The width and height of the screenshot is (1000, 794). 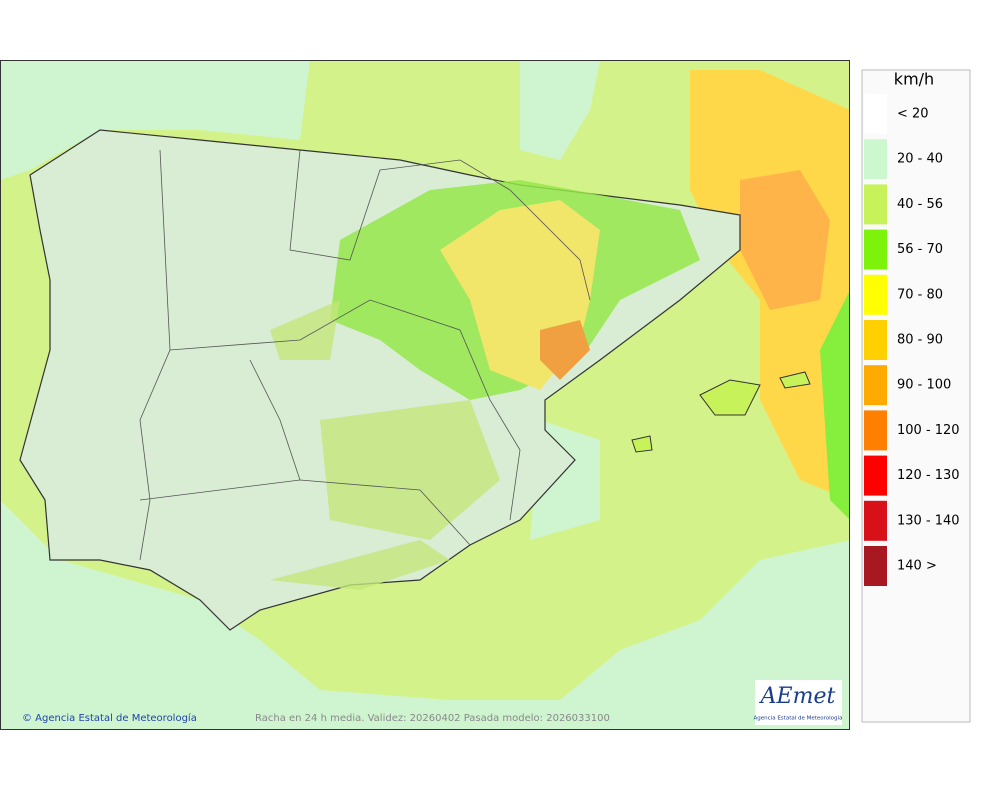 What do you see at coordinates (920, 204) in the screenshot?
I see `legend-label: 40 - 56` at bounding box center [920, 204].